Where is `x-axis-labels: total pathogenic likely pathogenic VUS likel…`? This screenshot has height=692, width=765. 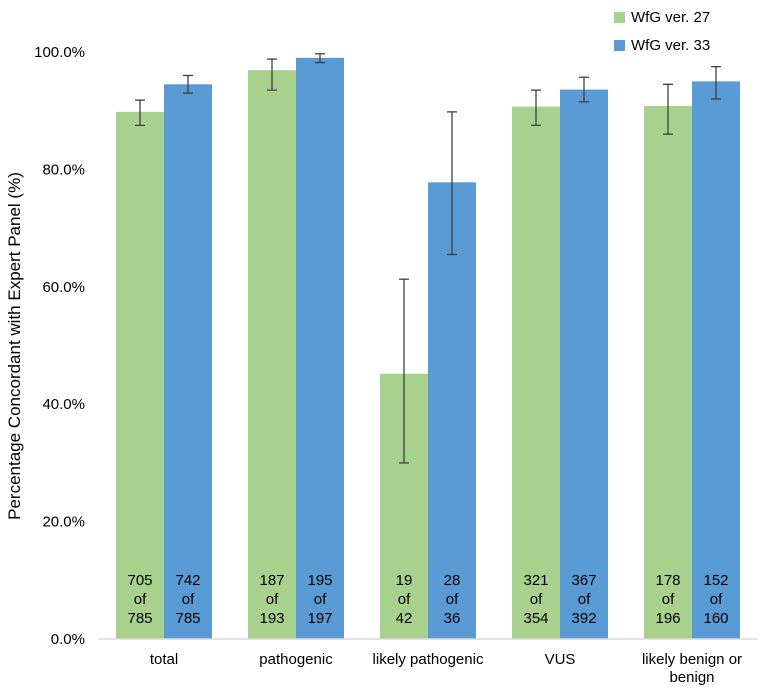
x-axis-labels: total pathogenic likely pathogenic VUS likel… is located at coordinates (446, 668).